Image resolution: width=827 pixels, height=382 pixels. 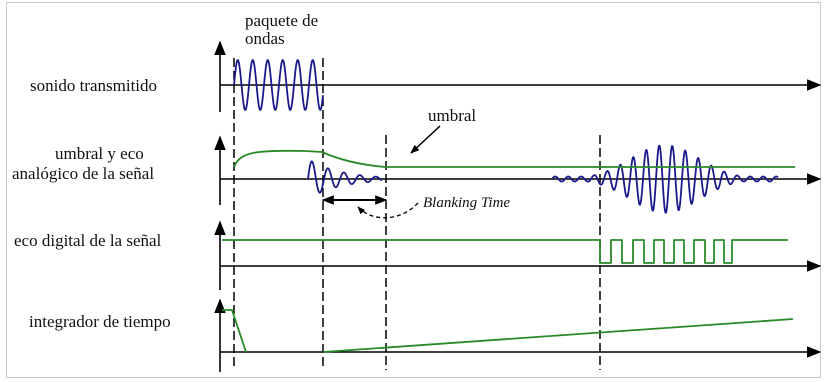 What do you see at coordinates (345, 177) in the screenshot?
I see `ringing-decay-wave` at bounding box center [345, 177].